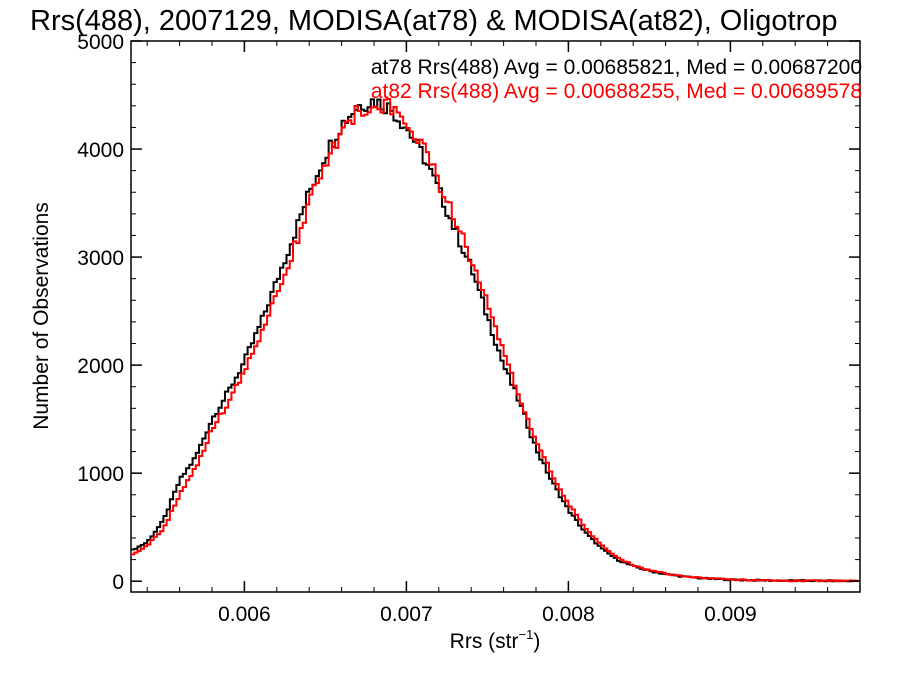 Image resolution: width=900 pixels, height=675 pixels. What do you see at coordinates (244, 614) in the screenshot?
I see `x-tick-label: 0.006` at bounding box center [244, 614].